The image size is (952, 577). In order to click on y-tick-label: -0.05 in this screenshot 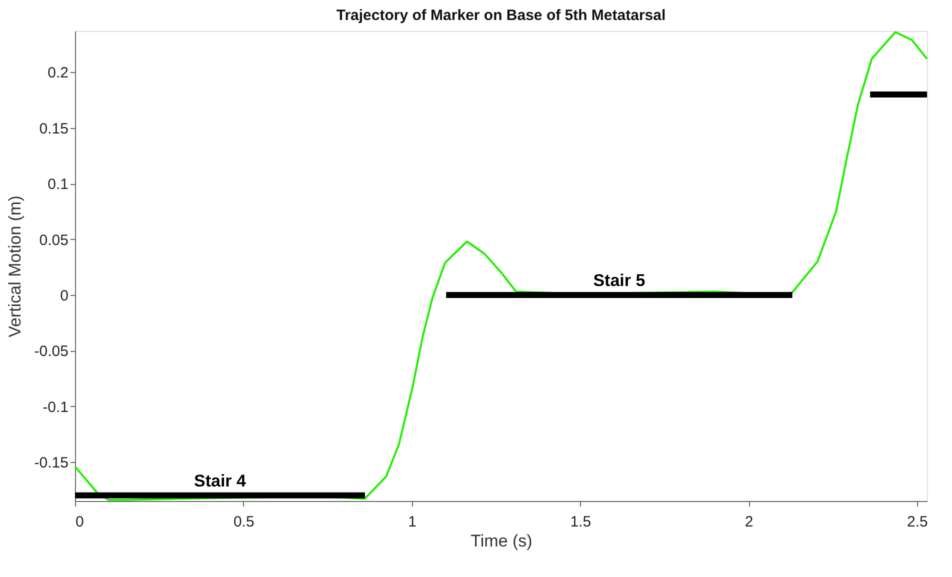, I will do `click(51, 351)`.